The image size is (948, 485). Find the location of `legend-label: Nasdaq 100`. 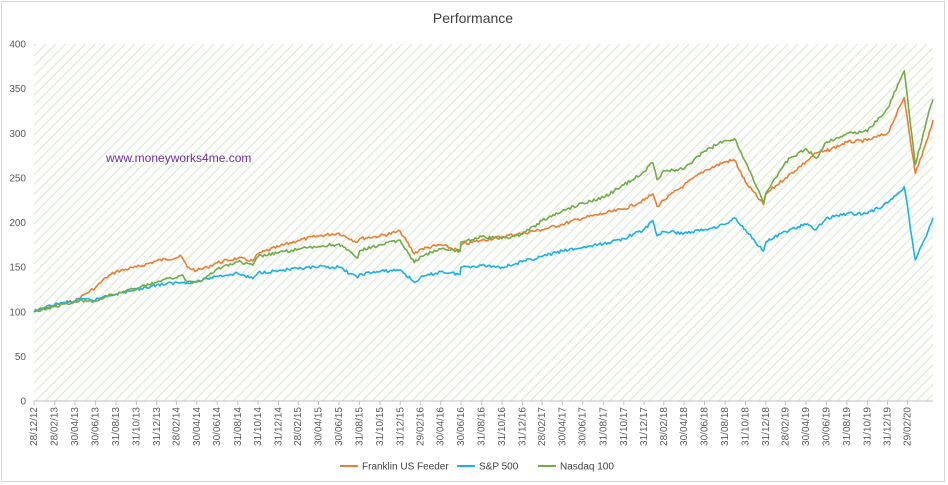

legend-label: Nasdaq 100 is located at coordinates (587, 467).